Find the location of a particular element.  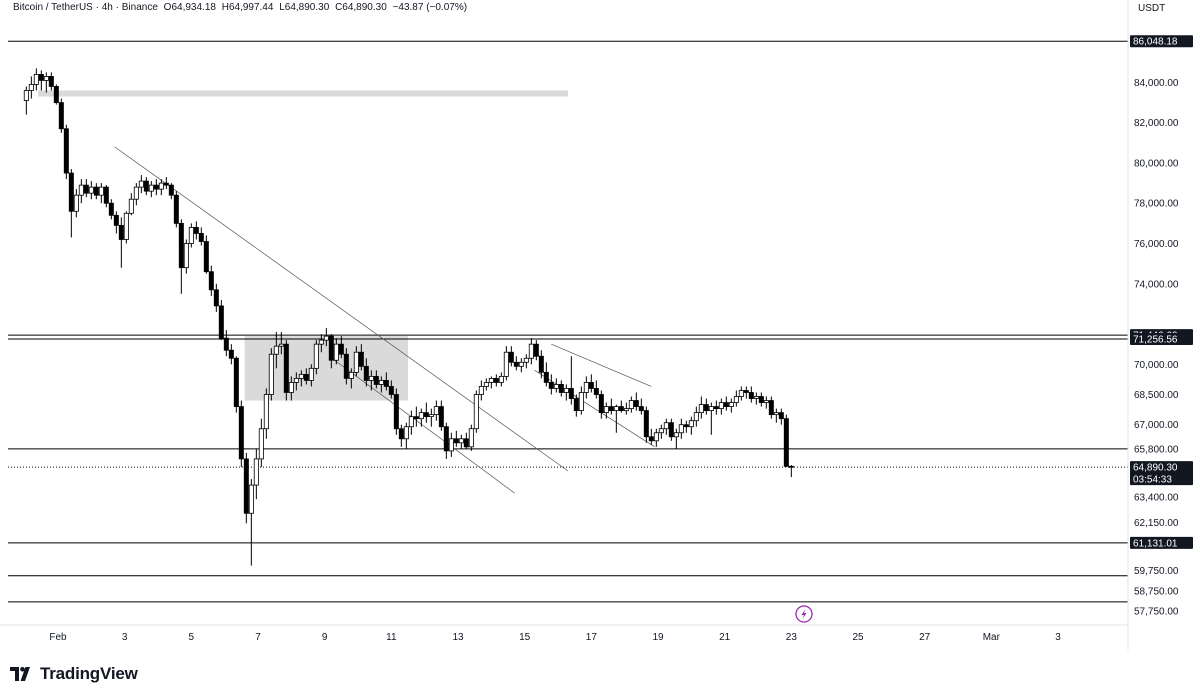

ohlc-change: −43.87 (−0.07%) is located at coordinates (430, 7).